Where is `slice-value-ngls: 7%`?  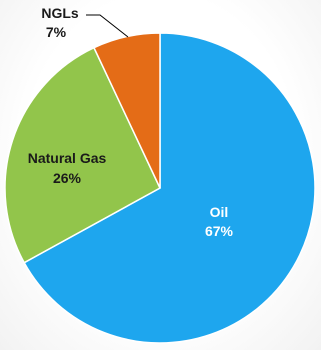 slice-value-ngls: 7% is located at coordinates (56, 32).